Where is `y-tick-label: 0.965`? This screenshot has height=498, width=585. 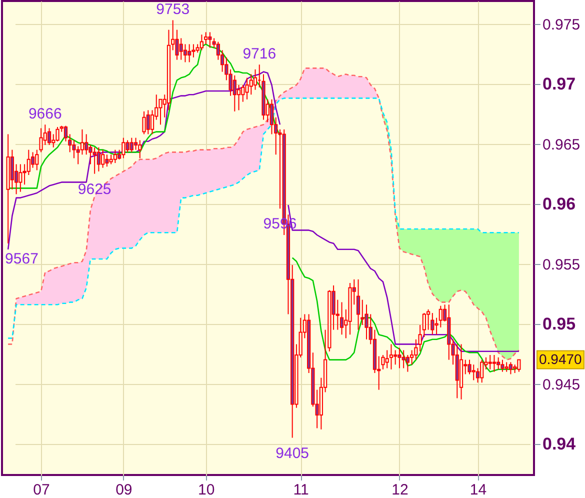 y-tick-label: 0.965 is located at coordinates (561, 145).